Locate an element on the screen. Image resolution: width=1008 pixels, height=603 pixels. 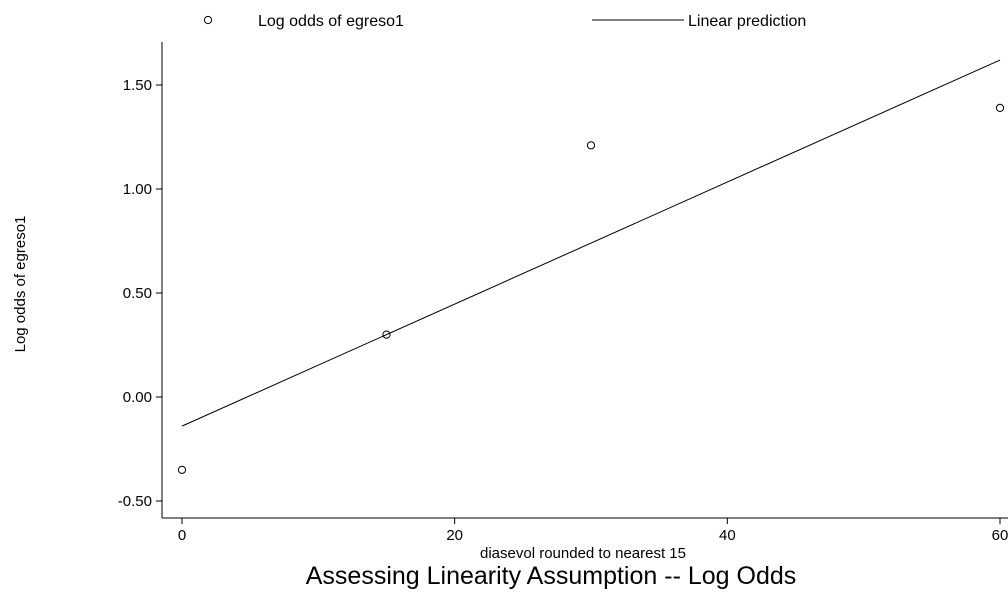
y-tick-label: 1.00 is located at coordinates (137, 189).